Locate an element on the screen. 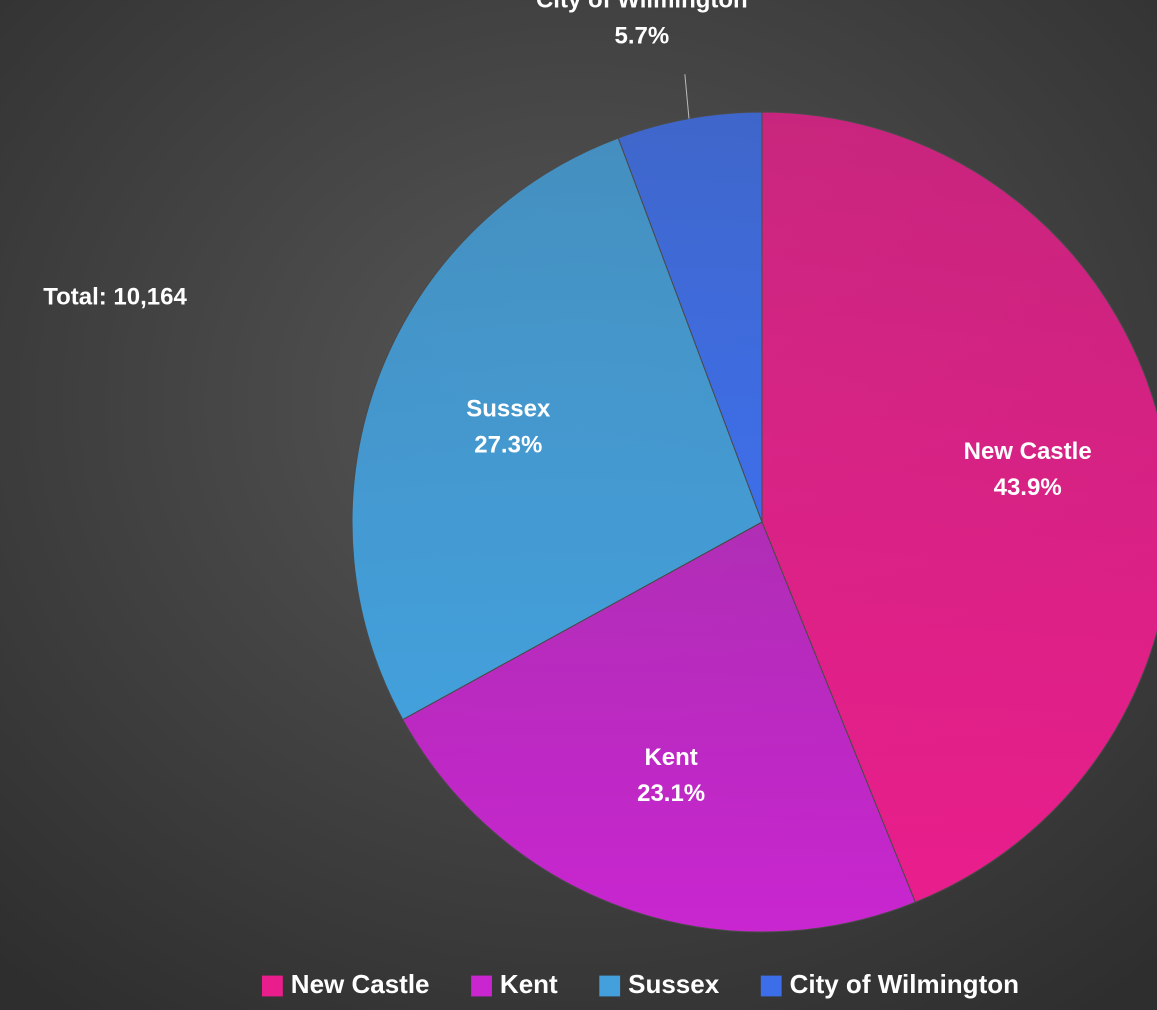 The width and height of the screenshot is (1157, 1010). legend-label: Kent is located at coordinates (529, 984).